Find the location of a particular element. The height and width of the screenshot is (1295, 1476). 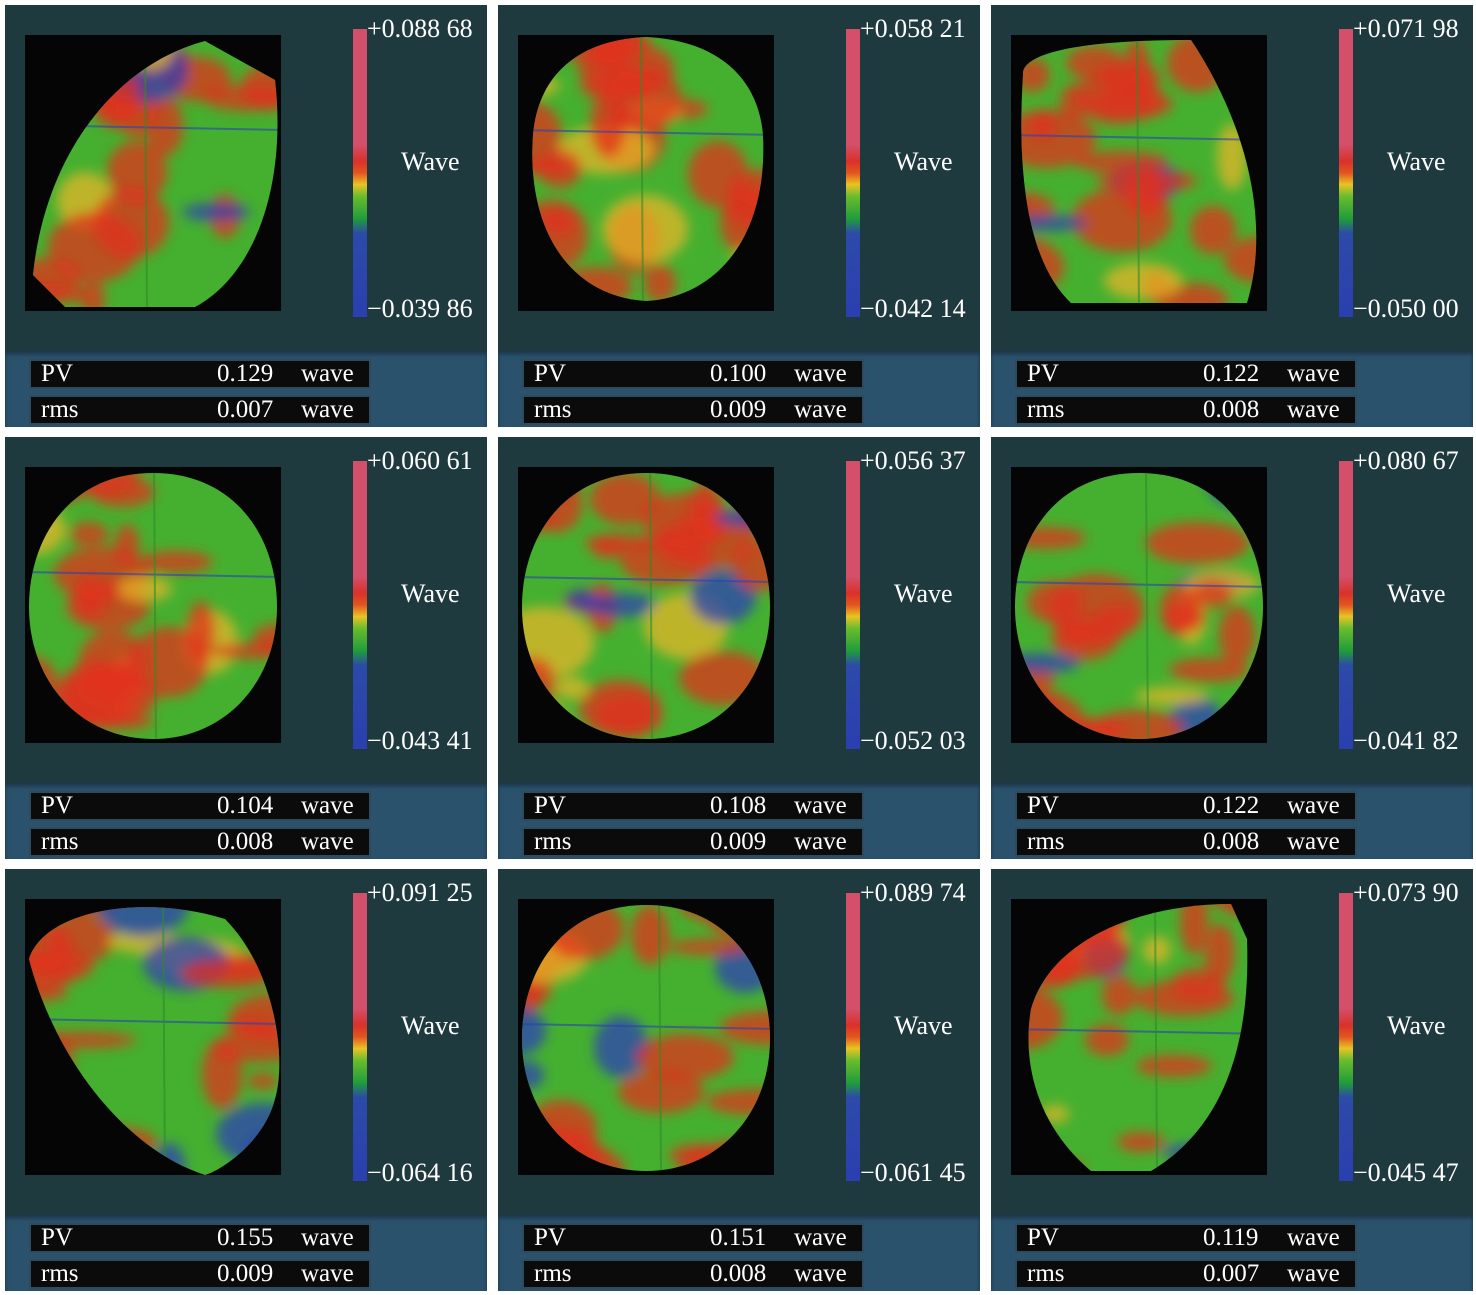

pv-row: PV 0.104 wave is located at coordinates (200, 806).